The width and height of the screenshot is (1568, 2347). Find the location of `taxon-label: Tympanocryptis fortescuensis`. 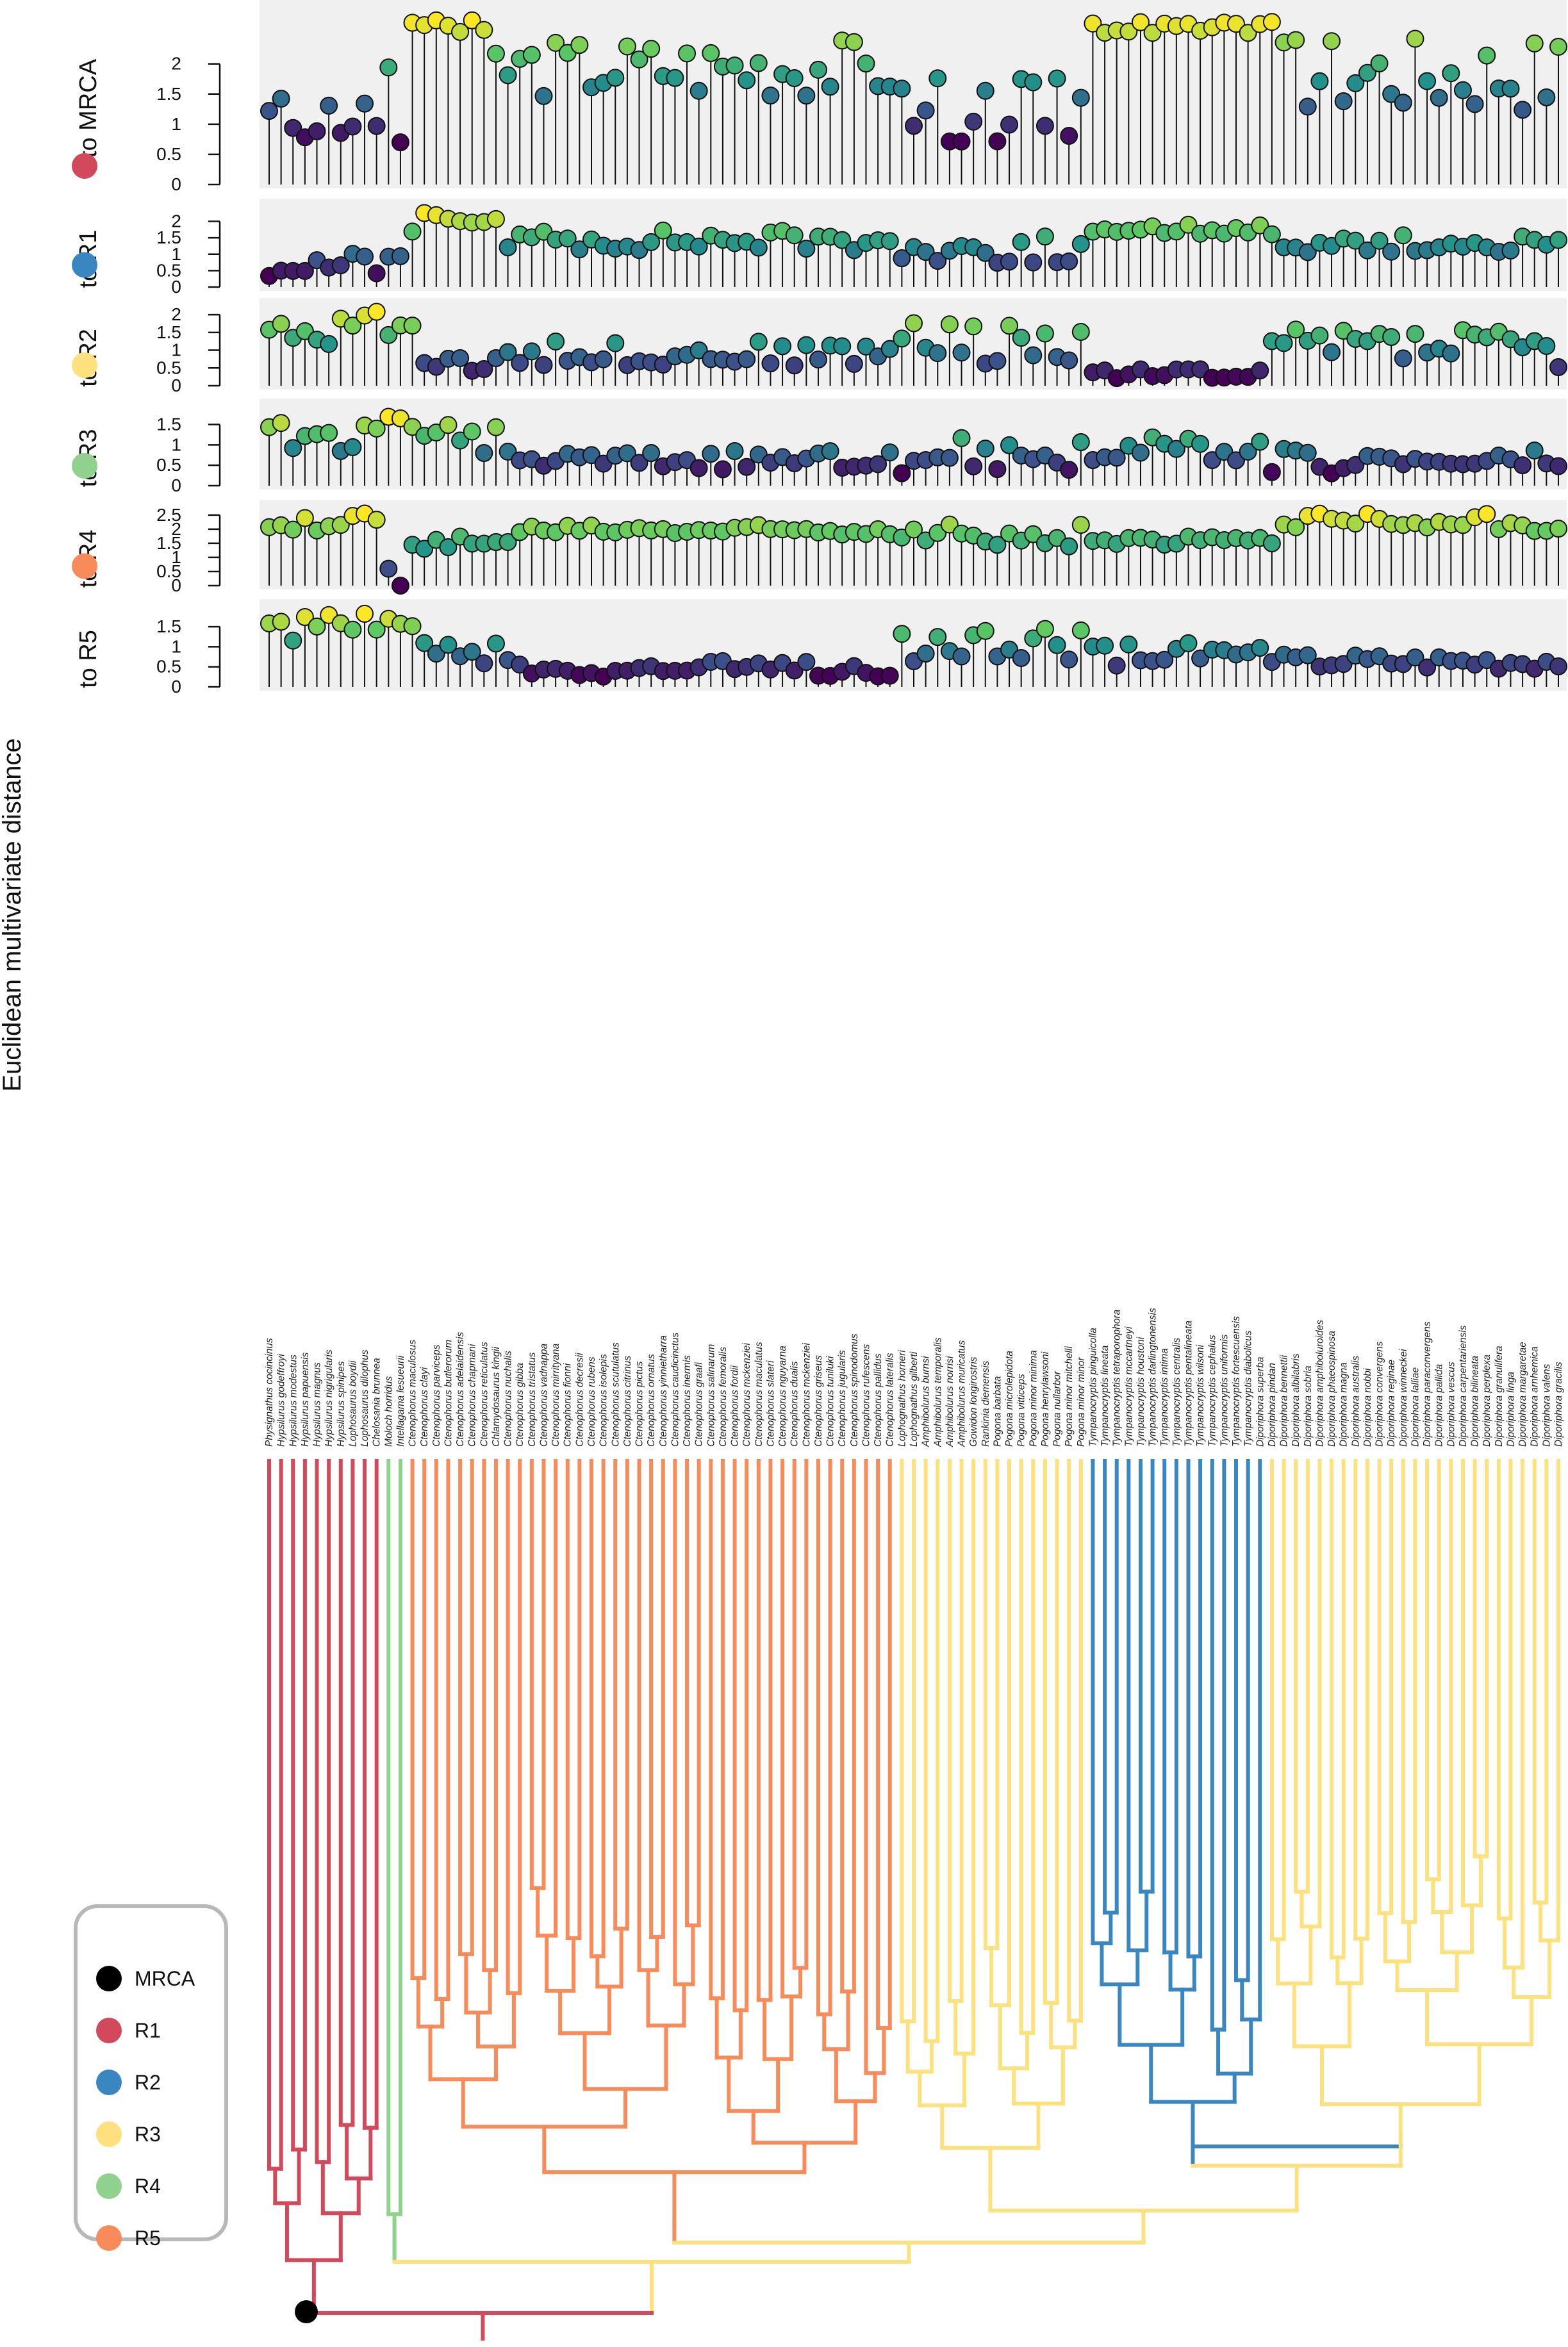

taxon-label: Tympanocryptis fortescuensis is located at coordinates (1236, 1381).